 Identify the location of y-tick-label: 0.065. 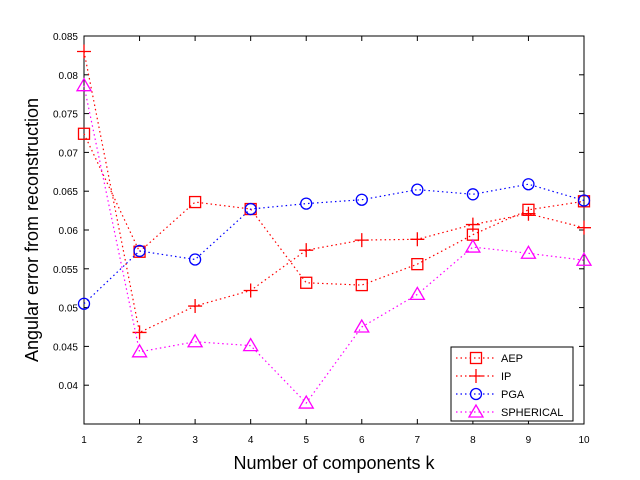
(65, 192).